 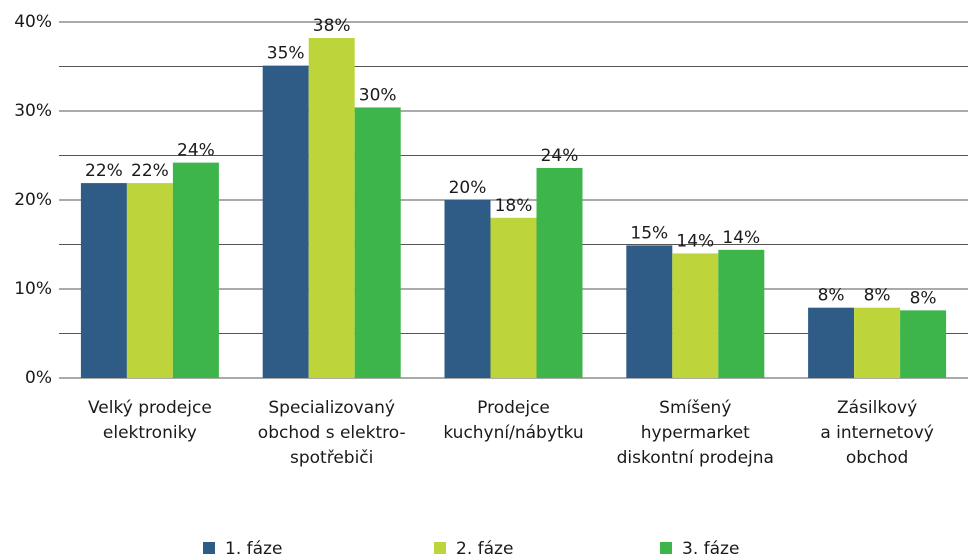 What do you see at coordinates (332, 433) in the screenshot?
I see `x-tick-label: obchod s elektro-` at bounding box center [332, 433].